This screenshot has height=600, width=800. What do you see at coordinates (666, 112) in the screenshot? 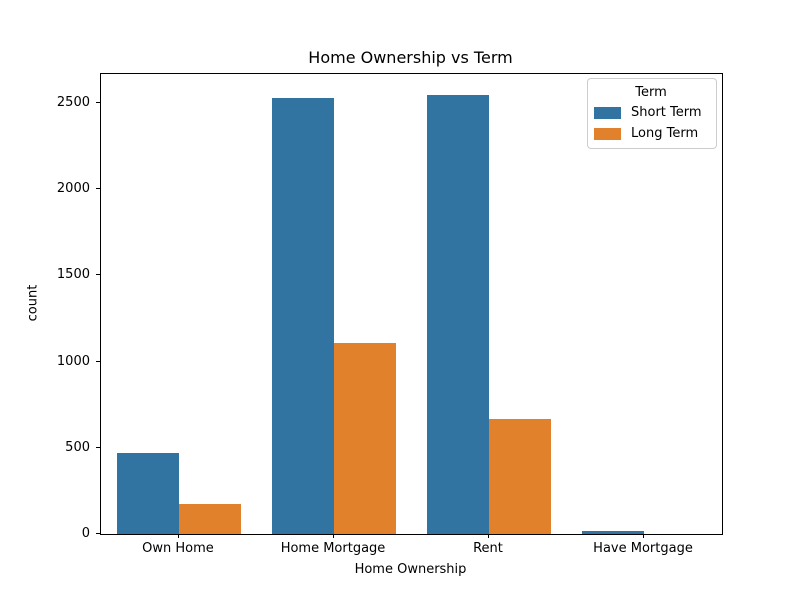
I see `legend-label: Short Term` at bounding box center [666, 112].